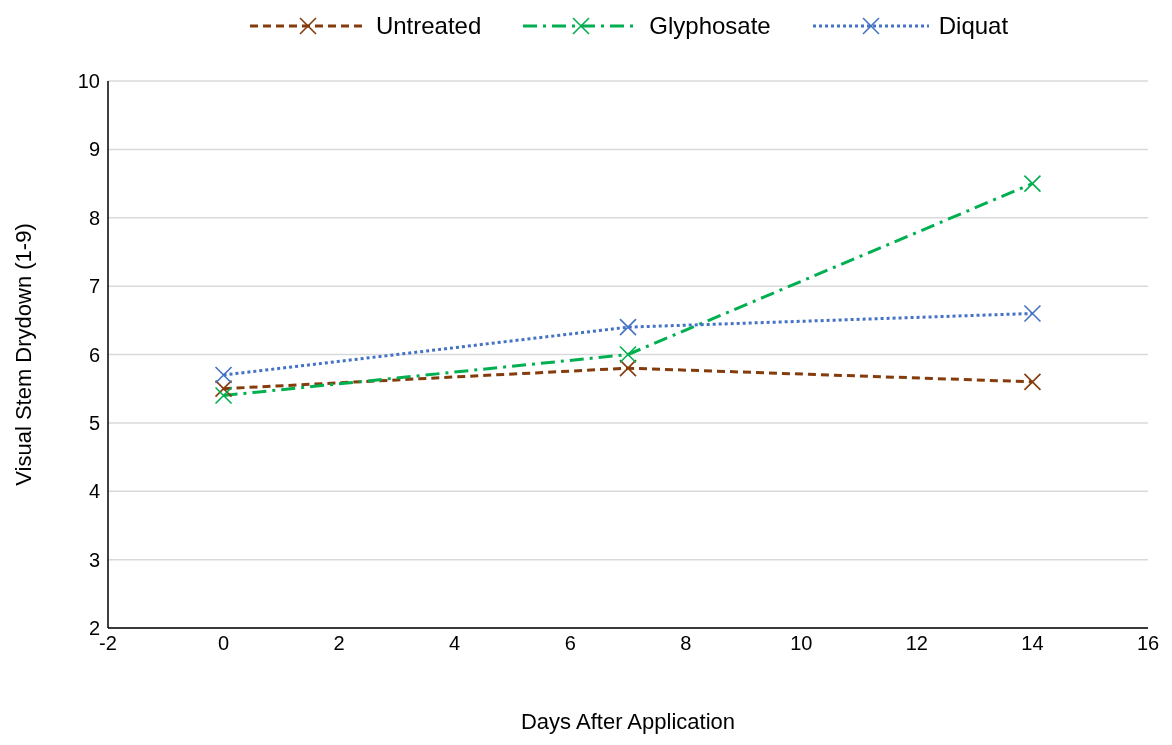 This screenshot has height=745, width=1172. I want to click on x-tick-label: 8, so click(686, 643).